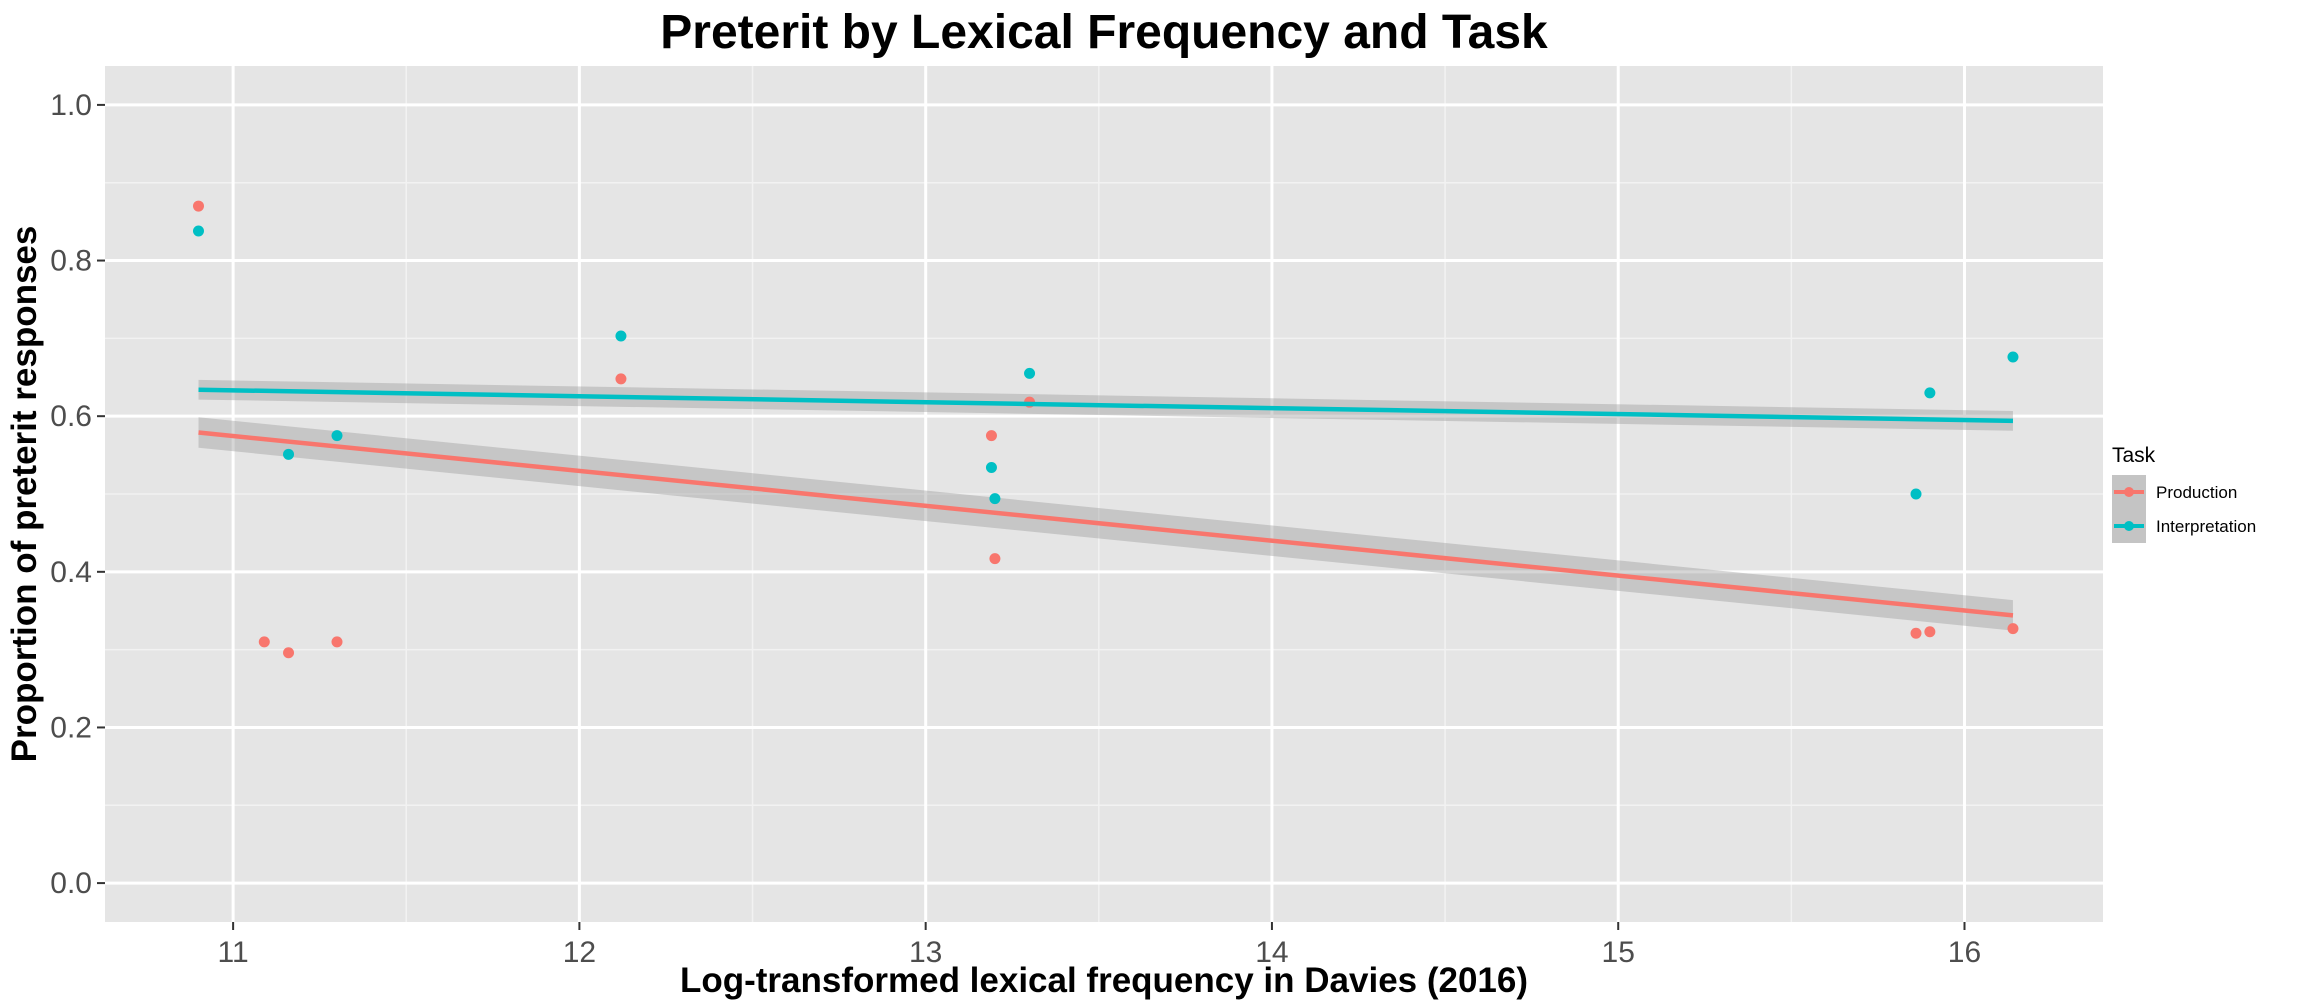 The image size is (2304, 1008). Describe the element at coordinates (2134, 455) in the screenshot. I see `legend-title: Task` at that location.